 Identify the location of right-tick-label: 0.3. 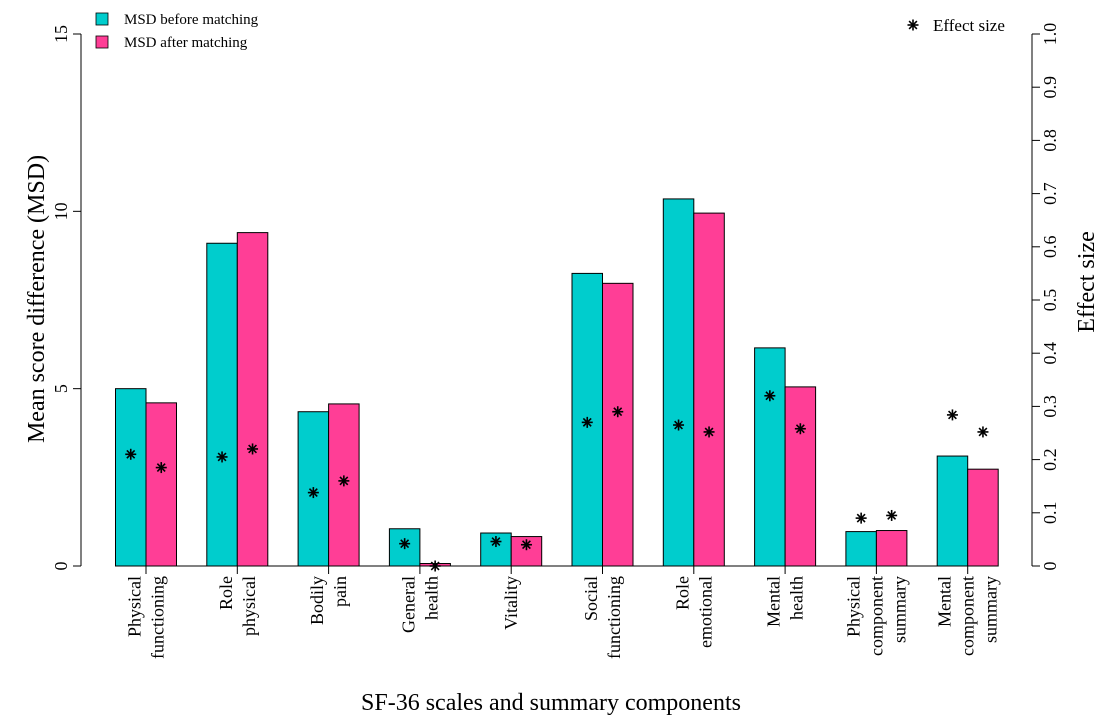
(1050, 406).